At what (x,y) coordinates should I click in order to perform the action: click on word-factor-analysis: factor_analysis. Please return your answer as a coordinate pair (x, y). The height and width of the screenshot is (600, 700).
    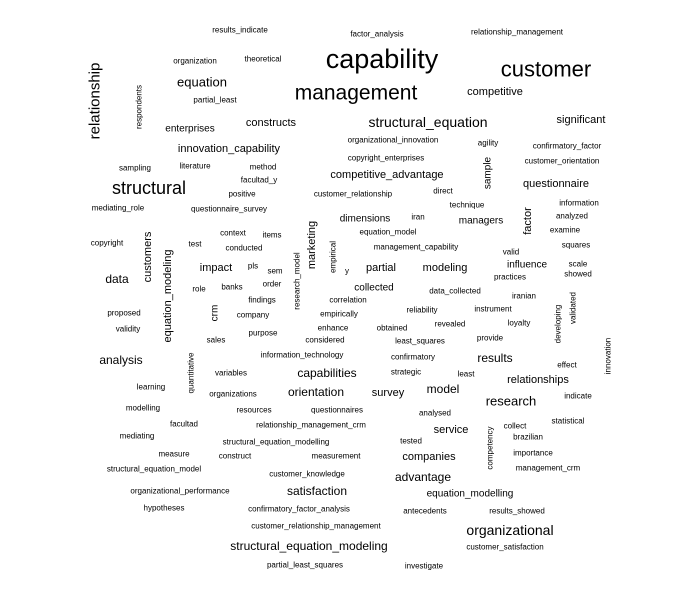
    Looking at the image, I should click on (376, 34).